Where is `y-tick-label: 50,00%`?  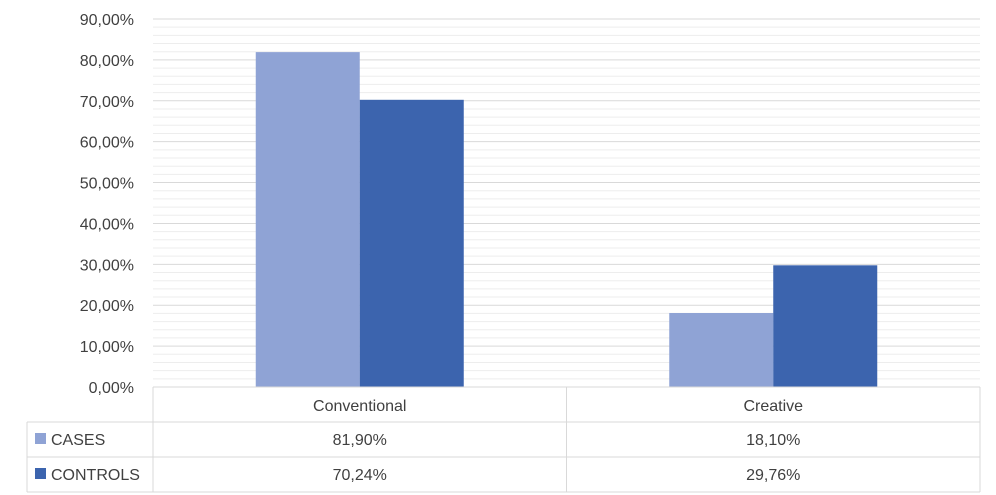
y-tick-label: 50,00% is located at coordinates (107, 184).